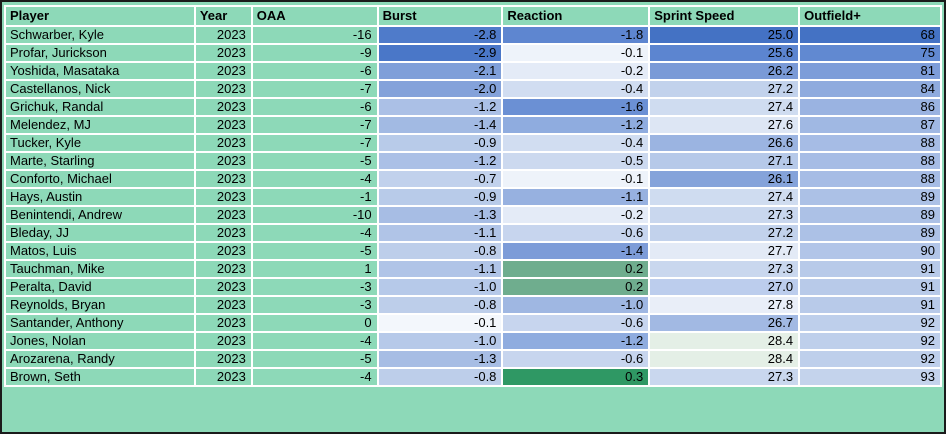 This screenshot has width=946, height=434. I want to click on cell-reaction: -1.2, so click(576, 341).